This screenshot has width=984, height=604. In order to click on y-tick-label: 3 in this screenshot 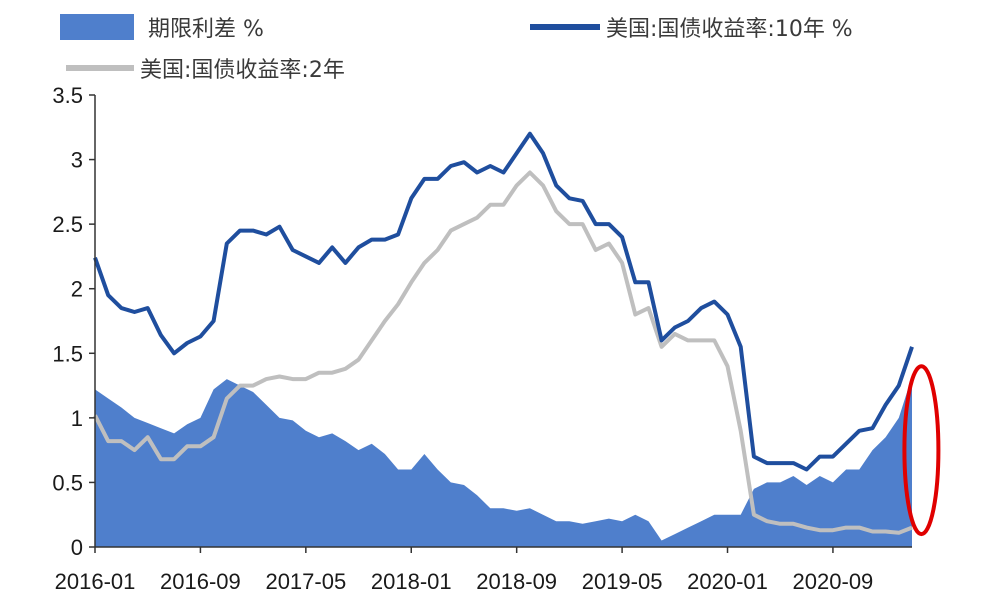, I will do `click(77, 160)`.